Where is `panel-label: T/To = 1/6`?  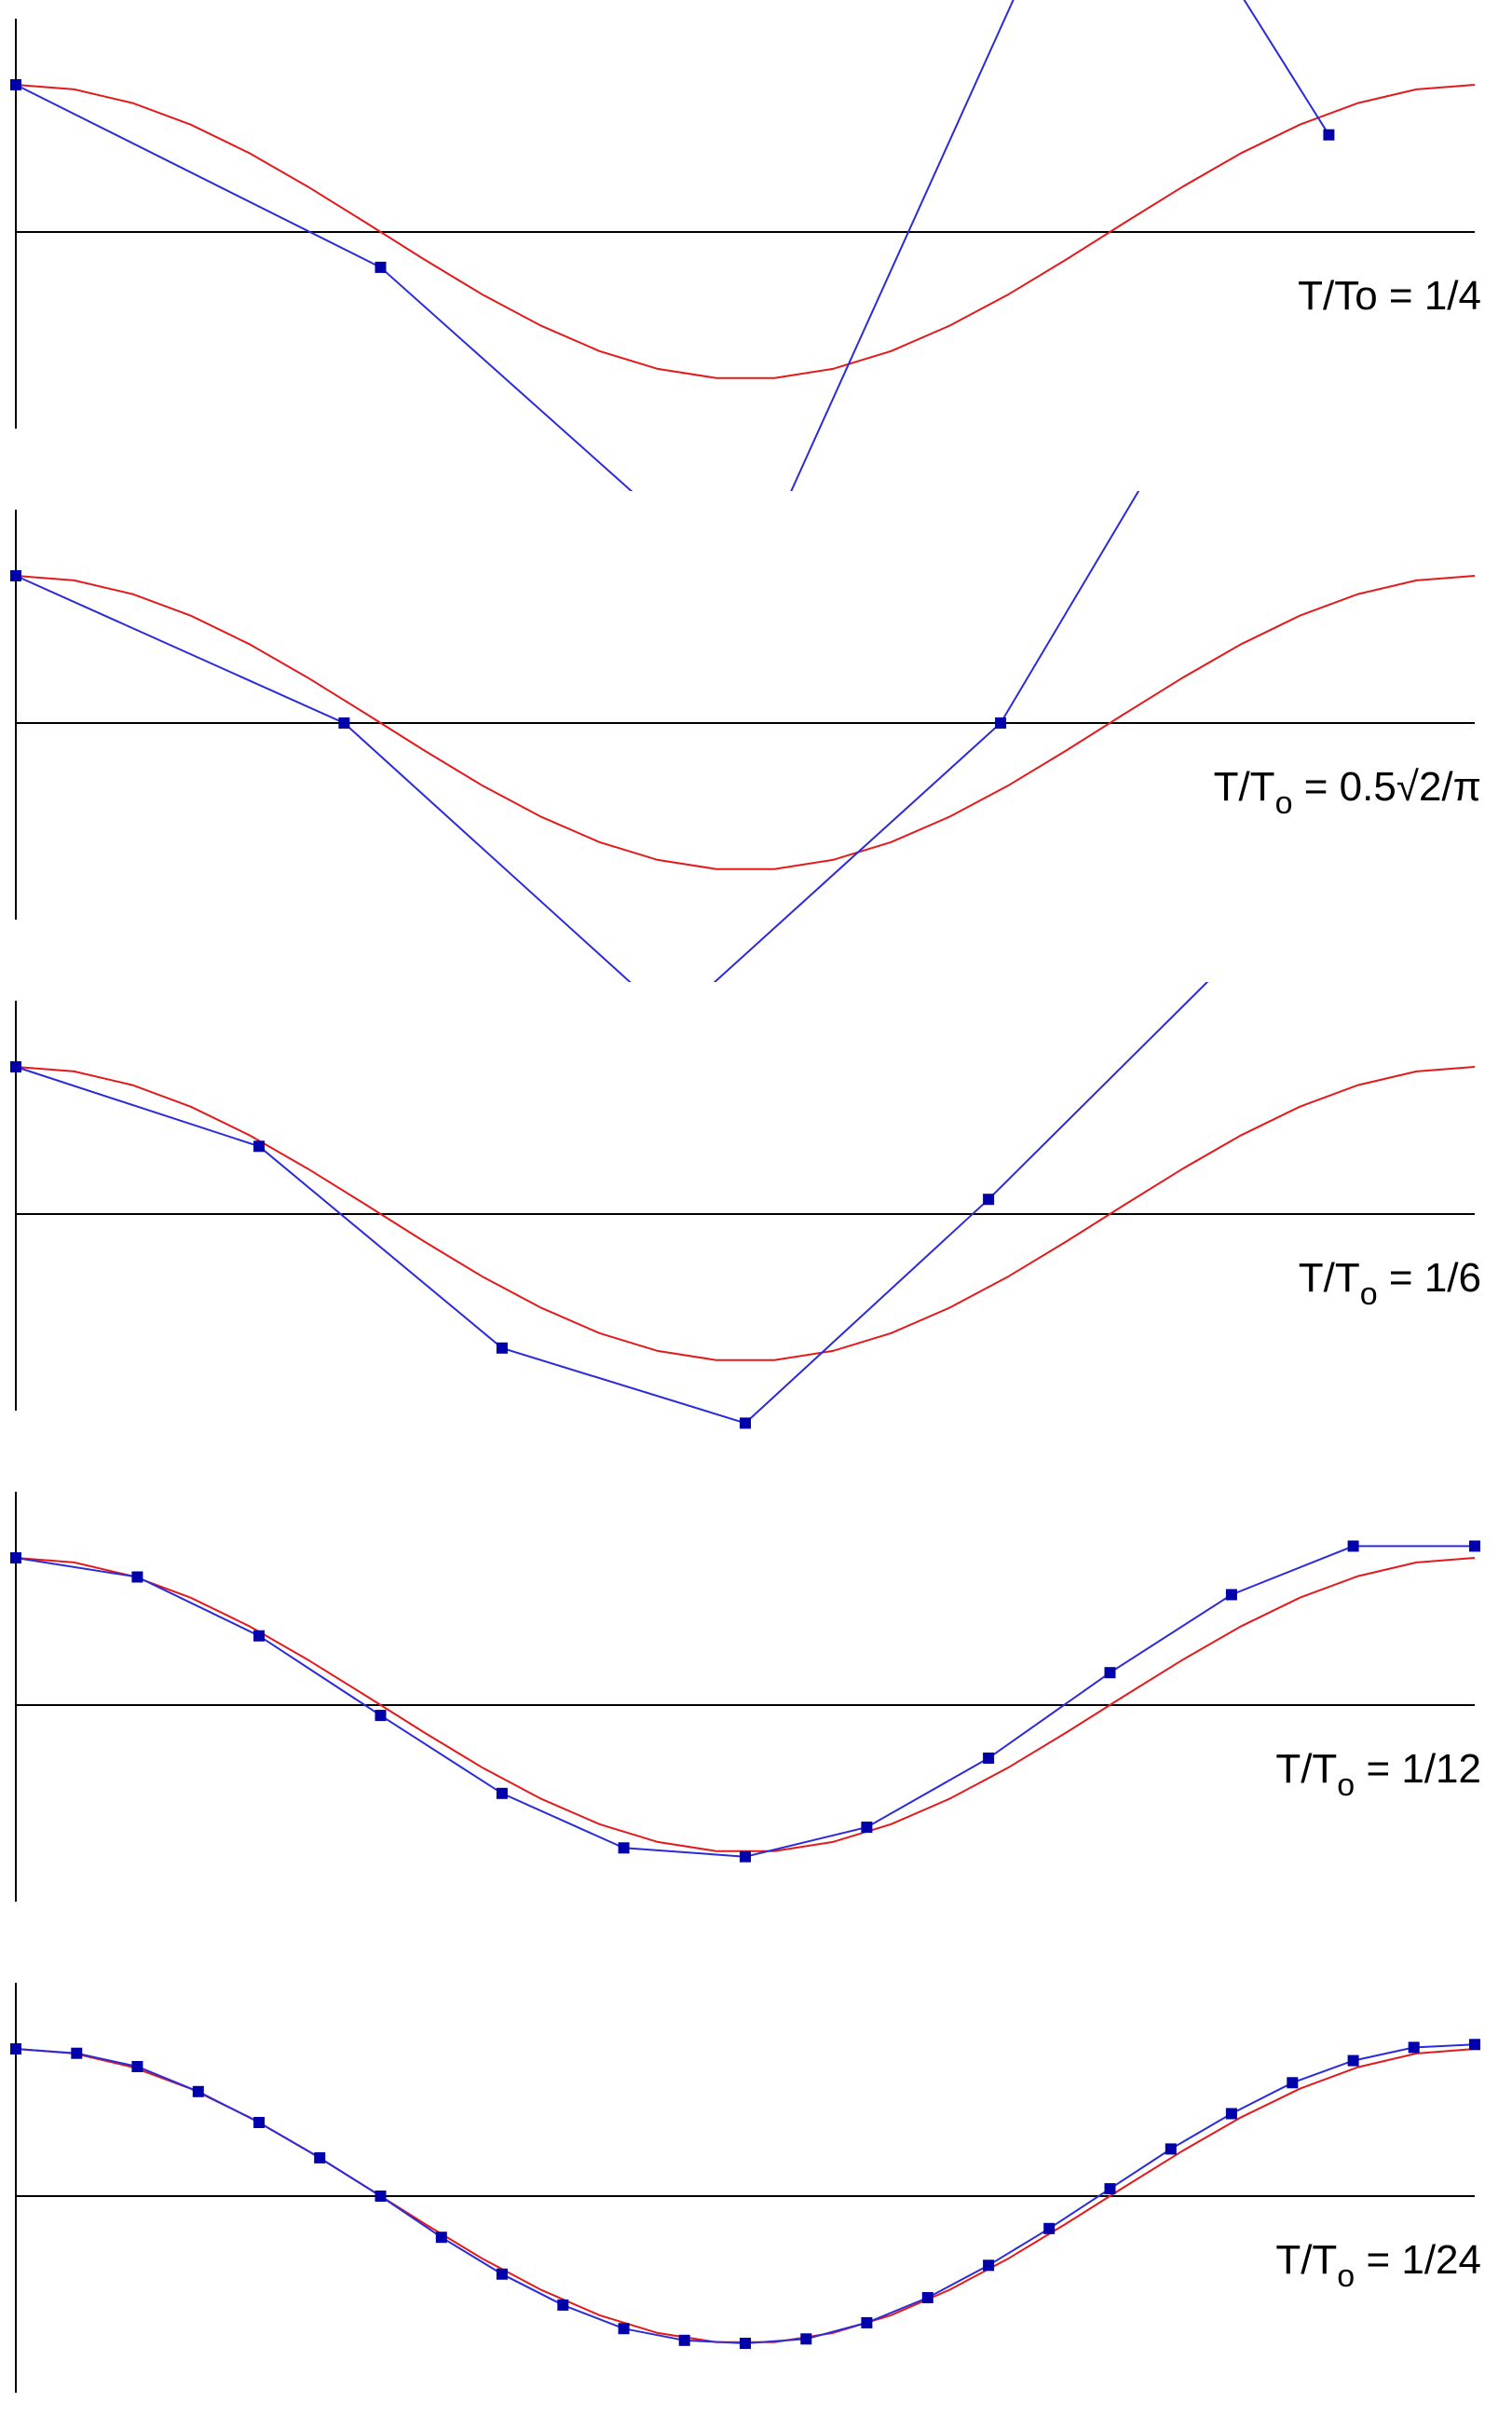
panel-label: T/To = 1/6 is located at coordinates (1390, 1283).